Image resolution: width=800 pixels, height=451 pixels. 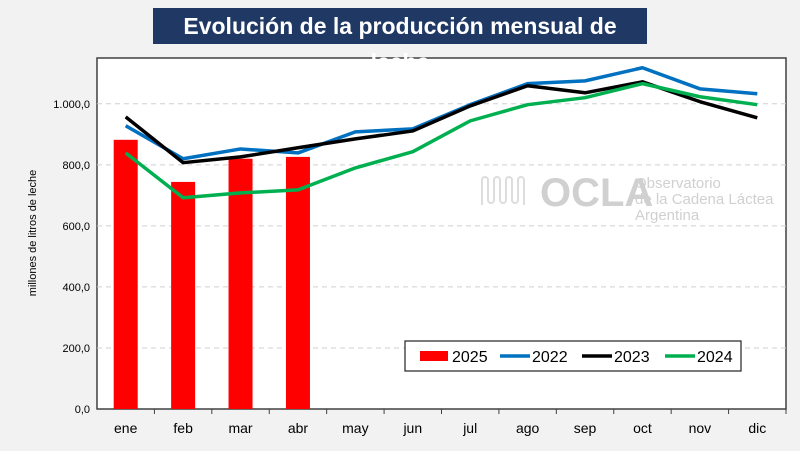 What do you see at coordinates (240, 283) in the screenshot?
I see `bar-2025-mar` at bounding box center [240, 283].